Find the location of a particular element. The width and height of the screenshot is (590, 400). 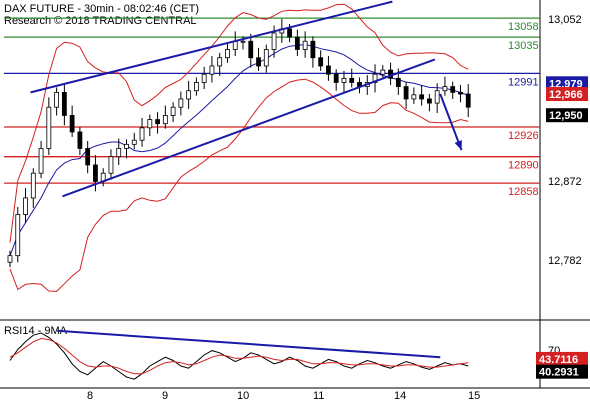

chart-title: DAX FUTURE - 30min - 08:02:46 (CET) is located at coordinates (101, 9).